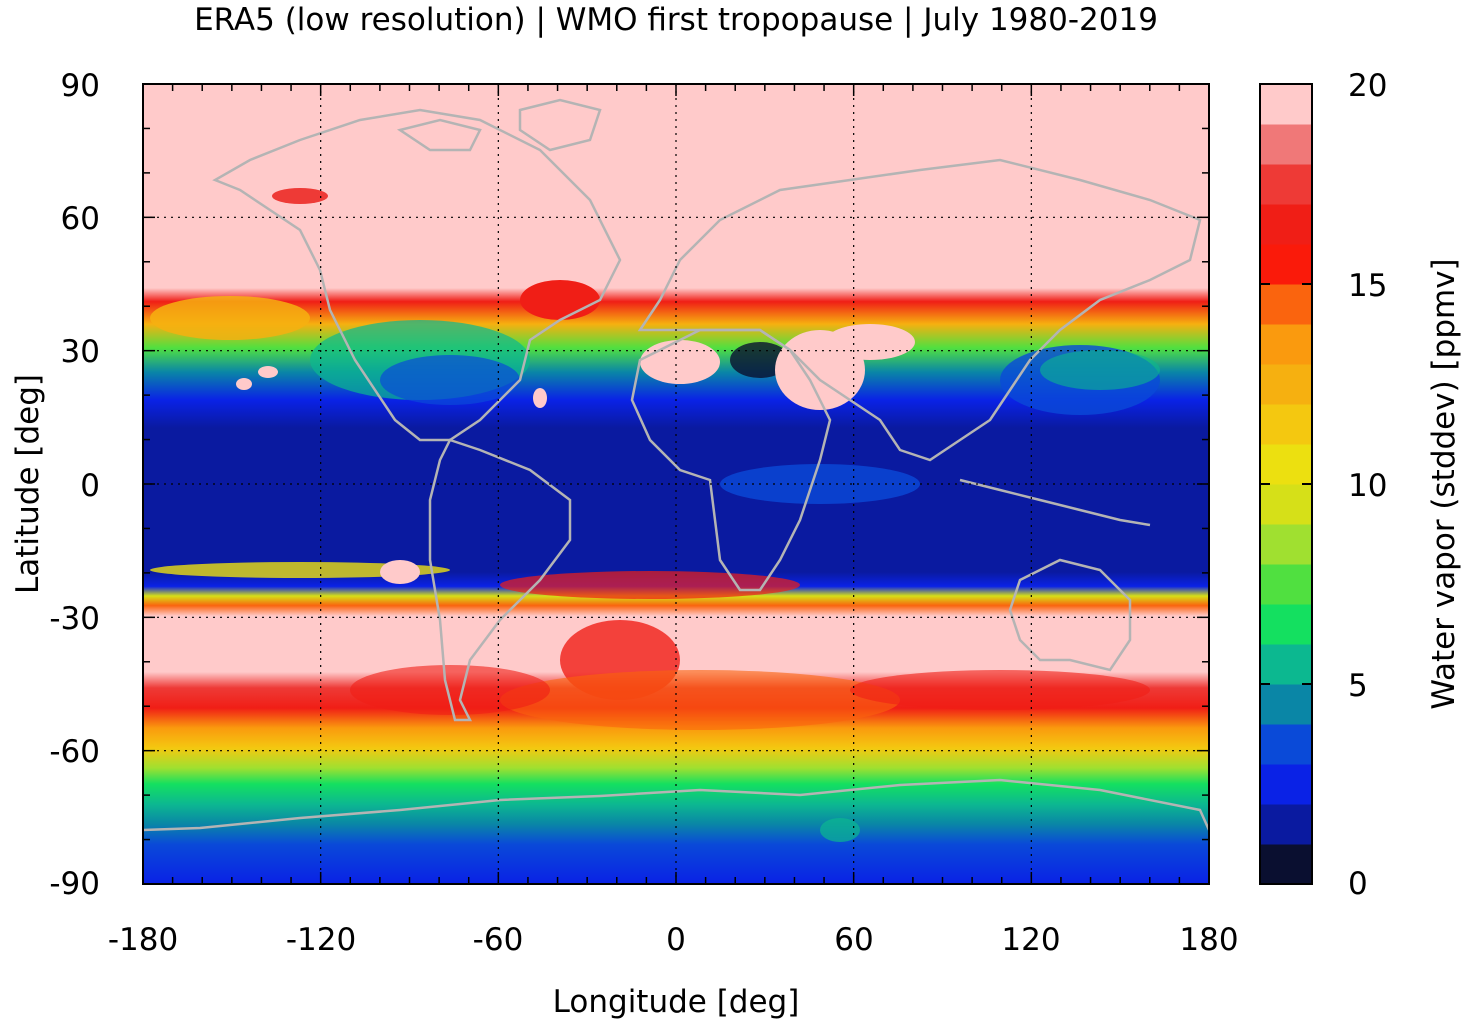 This screenshot has height=1029, width=1471. Describe the element at coordinates (74, 619) in the screenshot. I see `y-tick-label: -30` at that location.